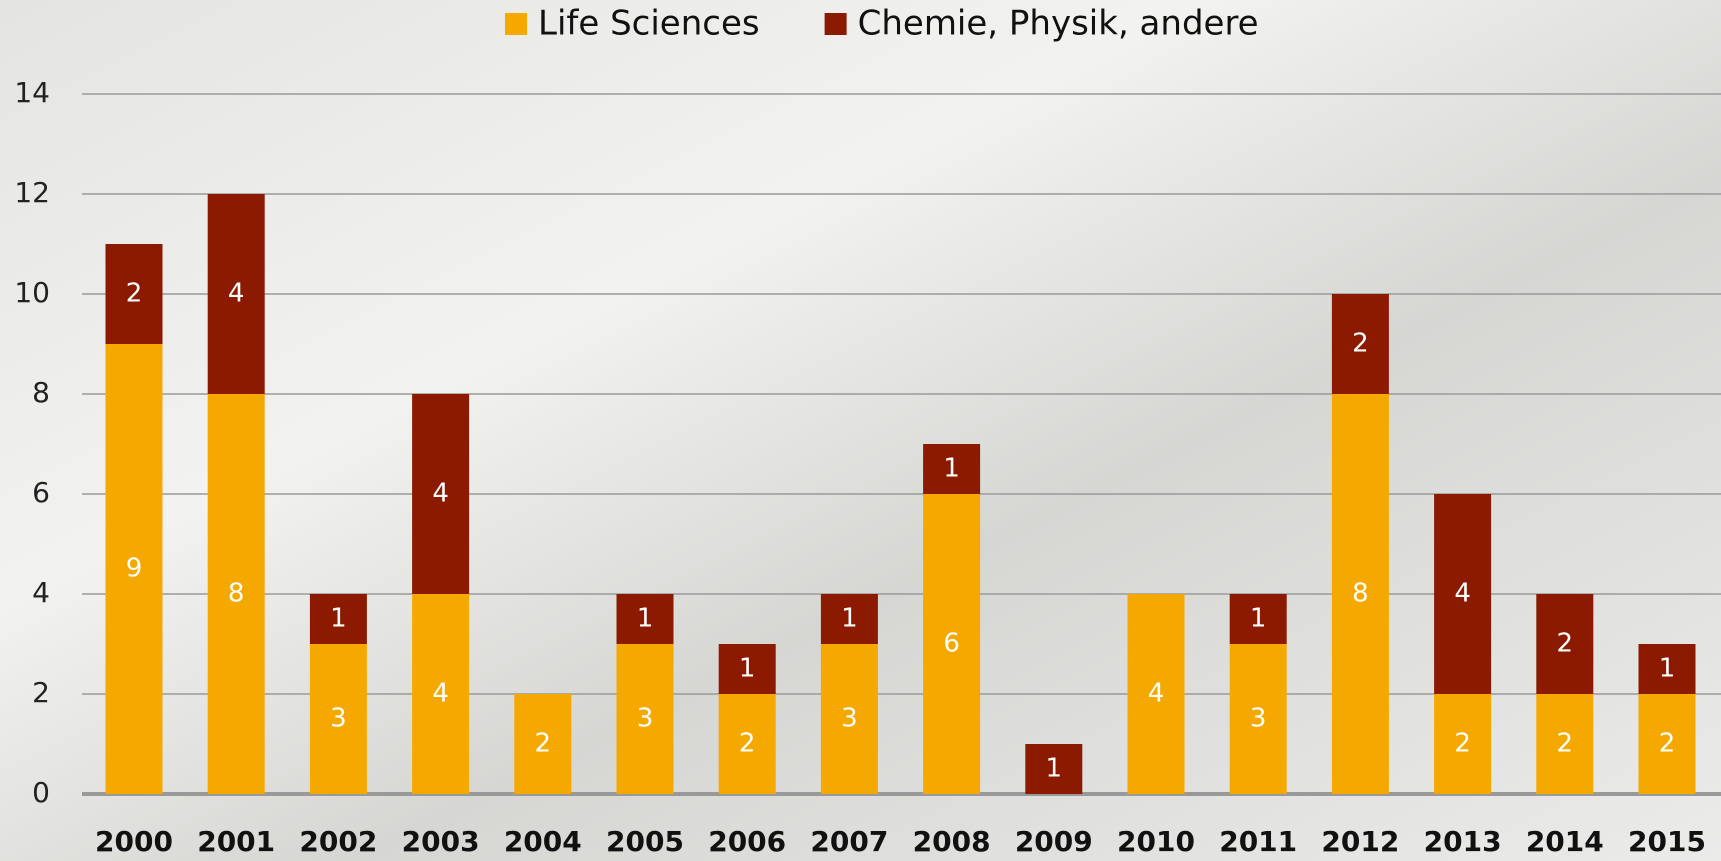  What do you see at coordinates (952, 841) in the screenshot?
I see `x-tick-label: 2008` at bounding box center [952, 841].